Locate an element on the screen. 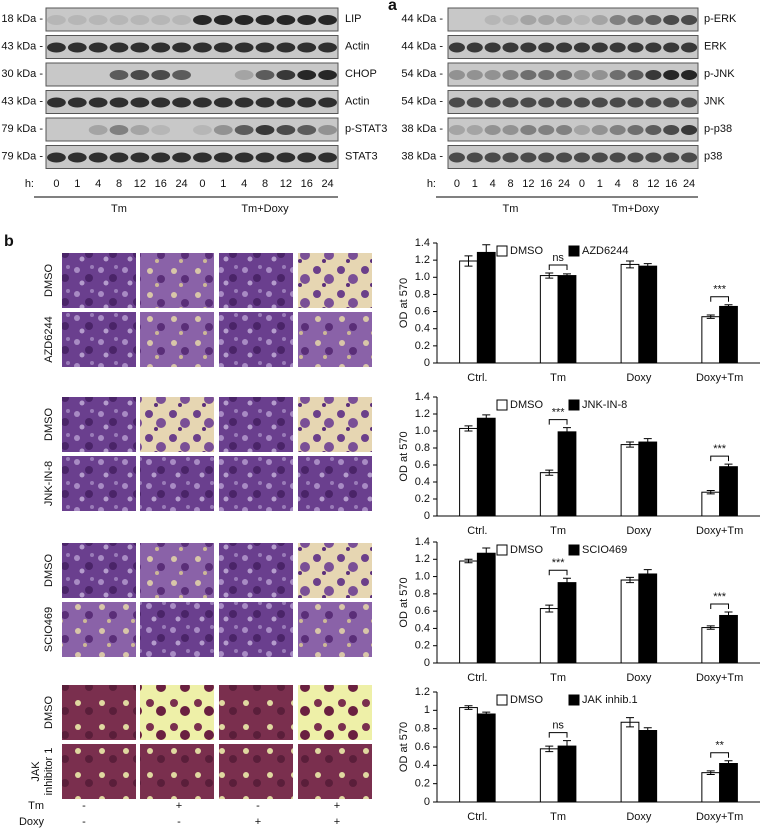 The height and width of the screenshot is (829, 777). x-tick-label: Ctrl. is located at coordinates (477, 378).